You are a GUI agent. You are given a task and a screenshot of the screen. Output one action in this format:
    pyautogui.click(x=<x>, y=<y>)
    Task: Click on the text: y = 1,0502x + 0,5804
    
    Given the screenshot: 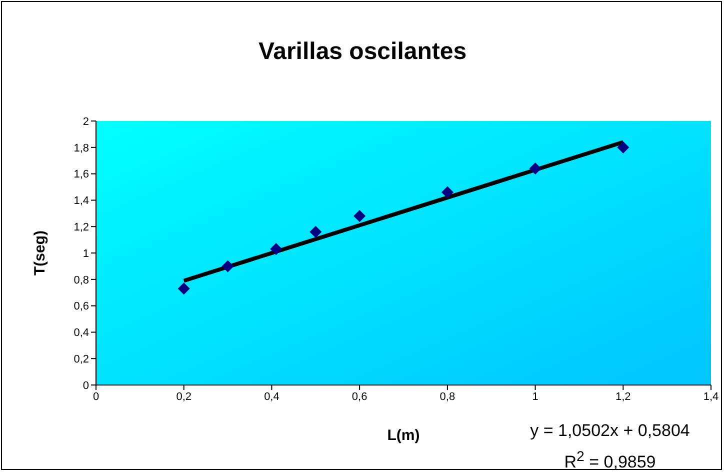 What is the action you would take?
    pyautogui.click(x=610, y=431)
    